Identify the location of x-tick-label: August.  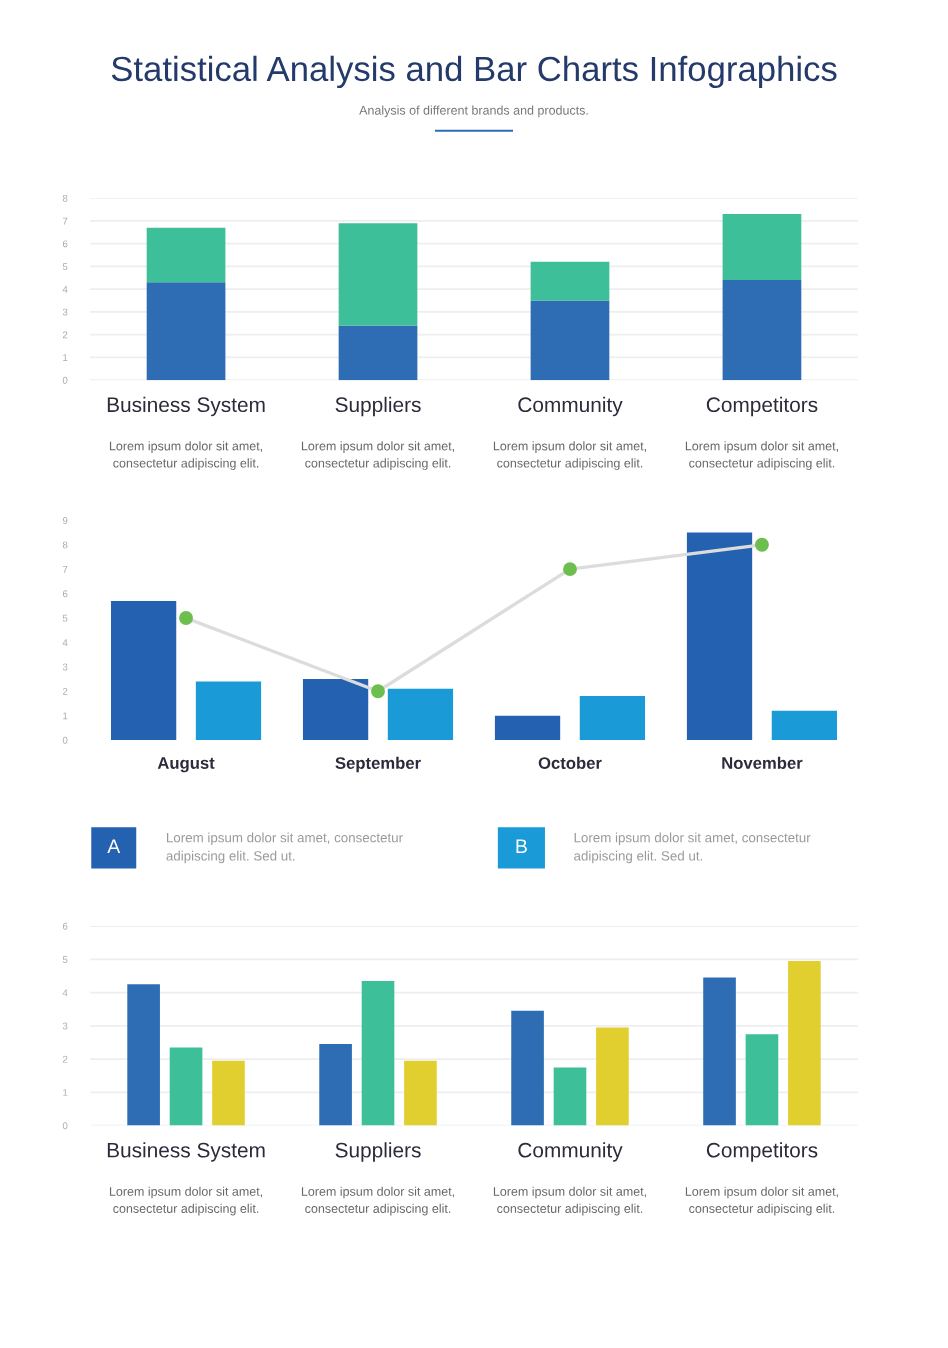
(186, 765).